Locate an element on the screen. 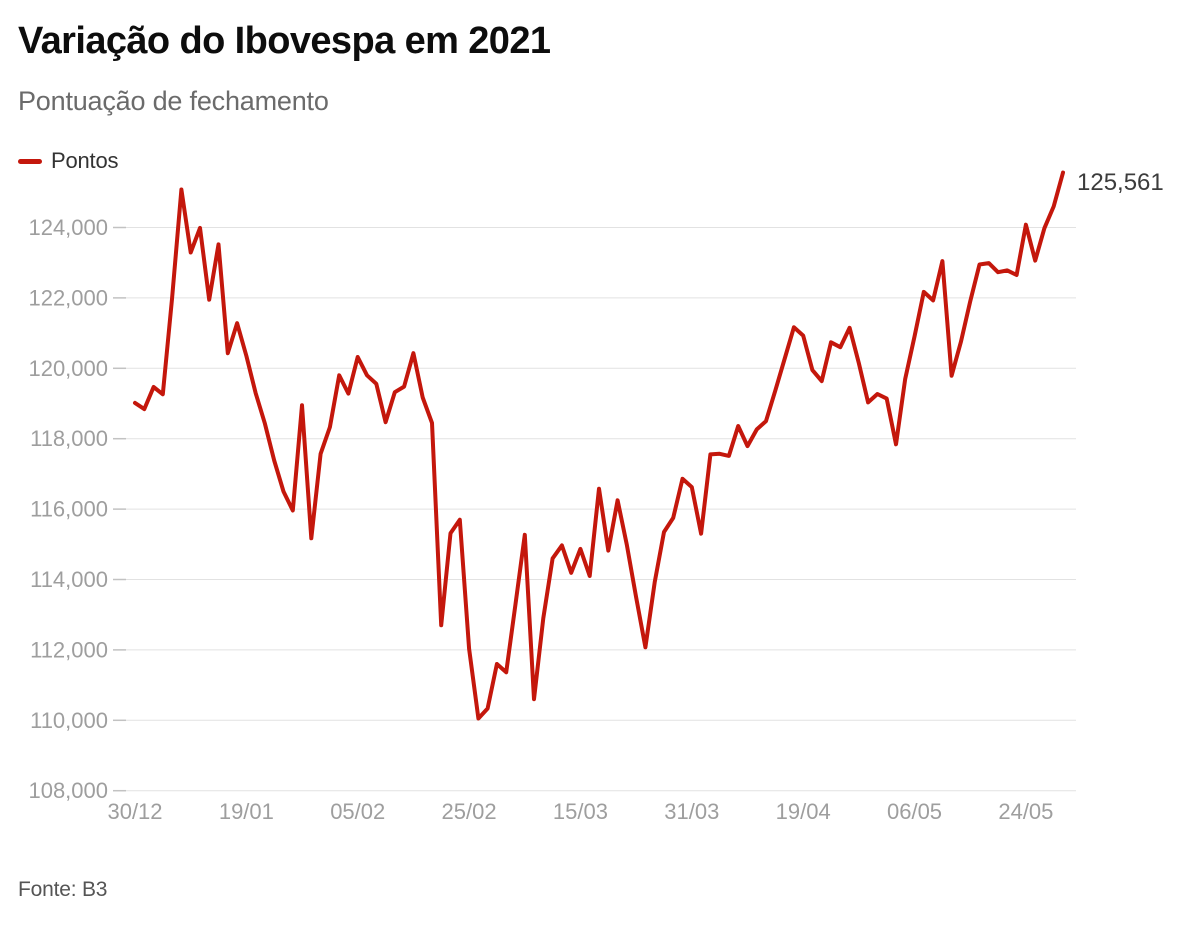 The image size is (1200, 931). x-axis-label: 19/04 is located at coordinates (803, 811).